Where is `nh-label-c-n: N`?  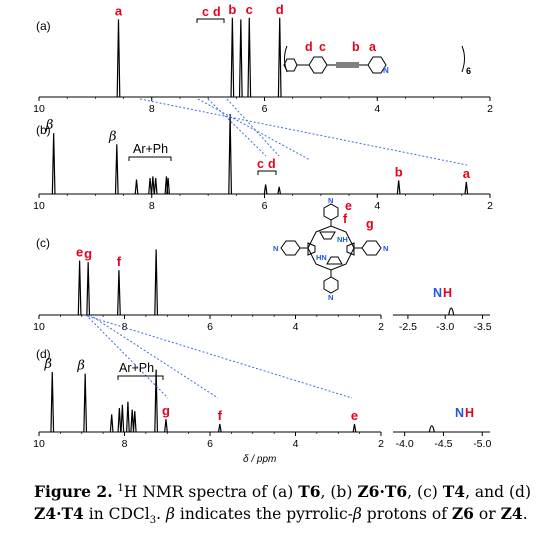 nh-label-c-n: N is located at coordinates (437, 293).